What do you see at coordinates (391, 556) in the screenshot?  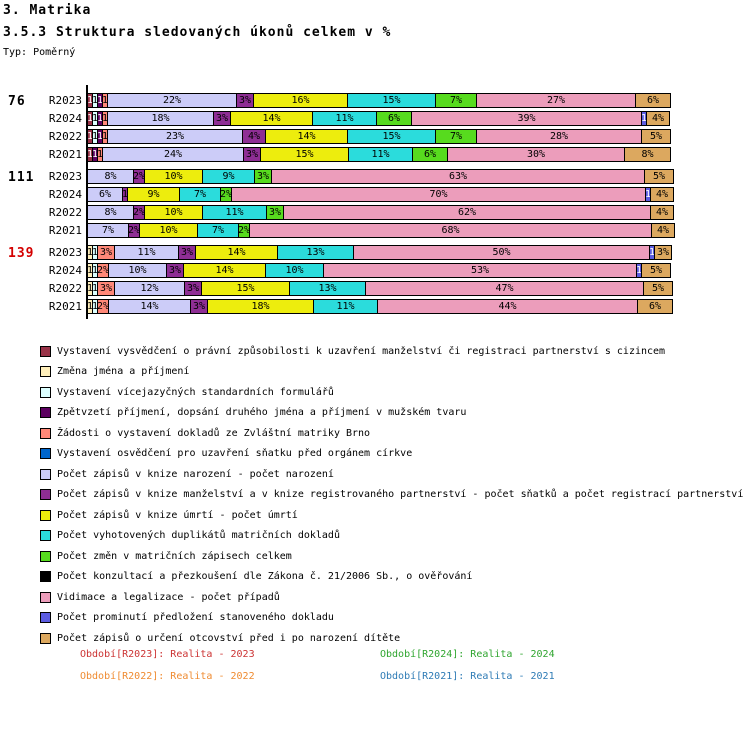 I see `legend-item: Počet změn v matričních zápisech celkem` at bounding box center [391, 556].